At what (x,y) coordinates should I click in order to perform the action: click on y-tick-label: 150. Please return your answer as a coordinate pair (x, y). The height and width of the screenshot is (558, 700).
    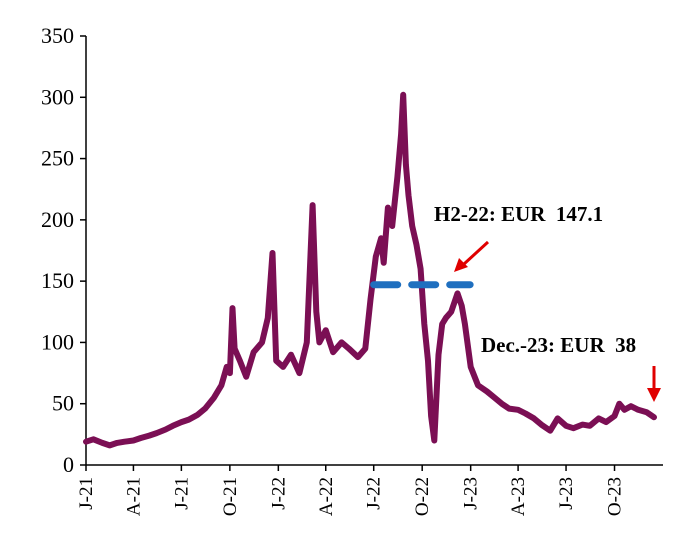
    Looking at the image, I should click on (57, 280).